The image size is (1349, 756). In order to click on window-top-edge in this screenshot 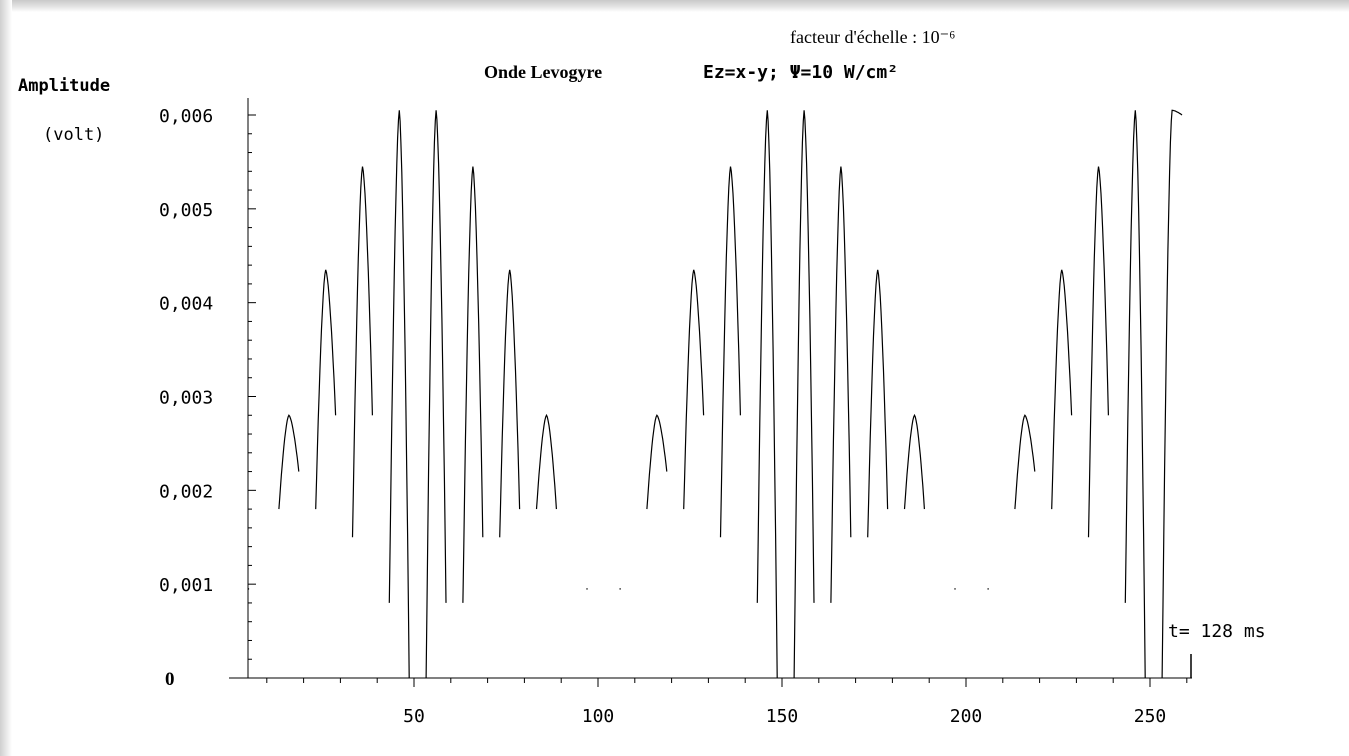, I will do `click(674, 6)`.